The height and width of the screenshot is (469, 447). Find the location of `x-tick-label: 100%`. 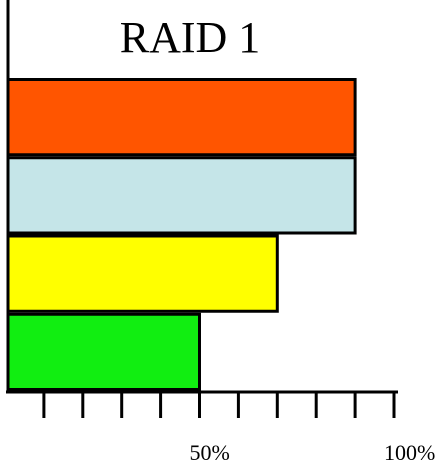

x-tick-label: 100% is located at coordinates (409, 452).